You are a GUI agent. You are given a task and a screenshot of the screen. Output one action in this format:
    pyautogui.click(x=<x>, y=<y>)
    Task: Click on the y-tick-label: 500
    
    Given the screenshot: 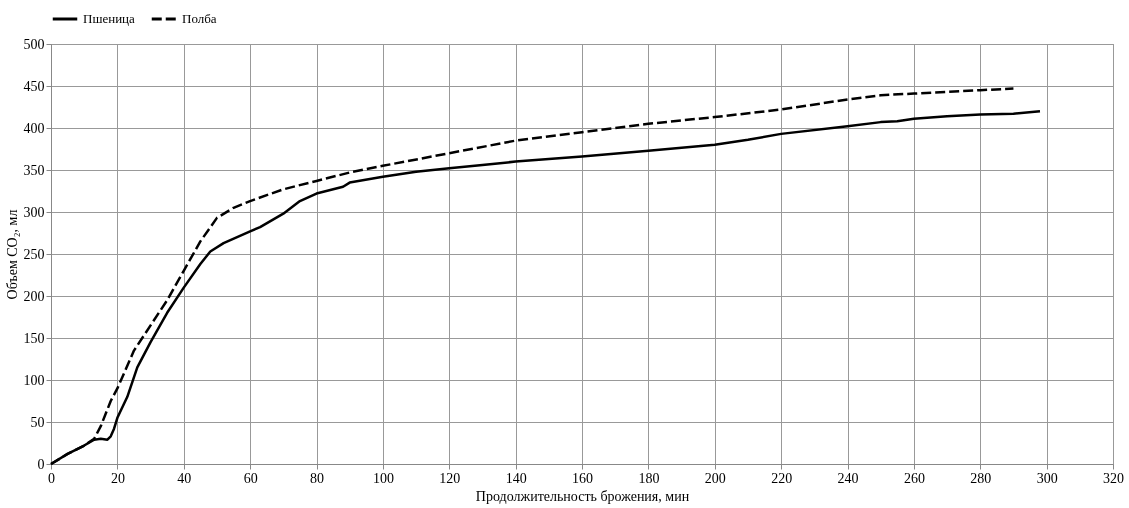 What is the action you would take?
    pyautogui.click(x=34, y=44)
    